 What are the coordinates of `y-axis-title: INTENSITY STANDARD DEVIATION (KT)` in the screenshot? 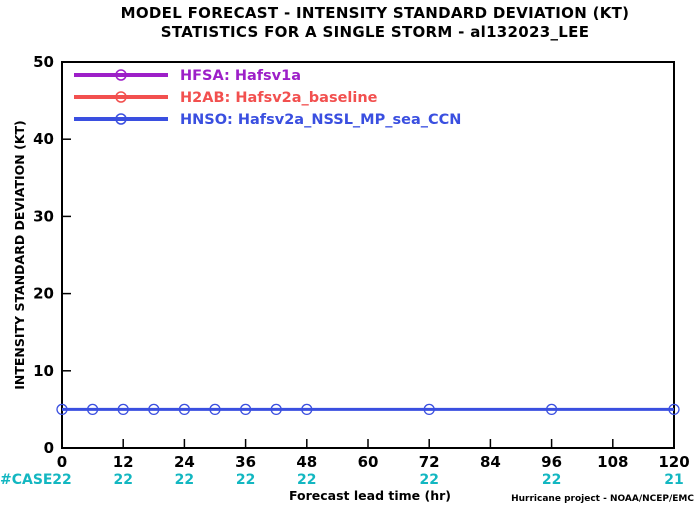 It's located at (19, 255).